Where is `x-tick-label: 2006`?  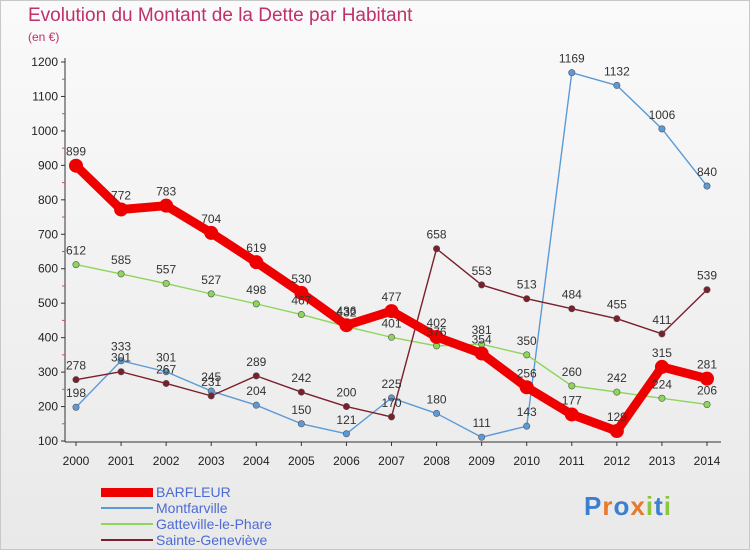
x-tick-label: 2006 is located at coordinates (346, 461).